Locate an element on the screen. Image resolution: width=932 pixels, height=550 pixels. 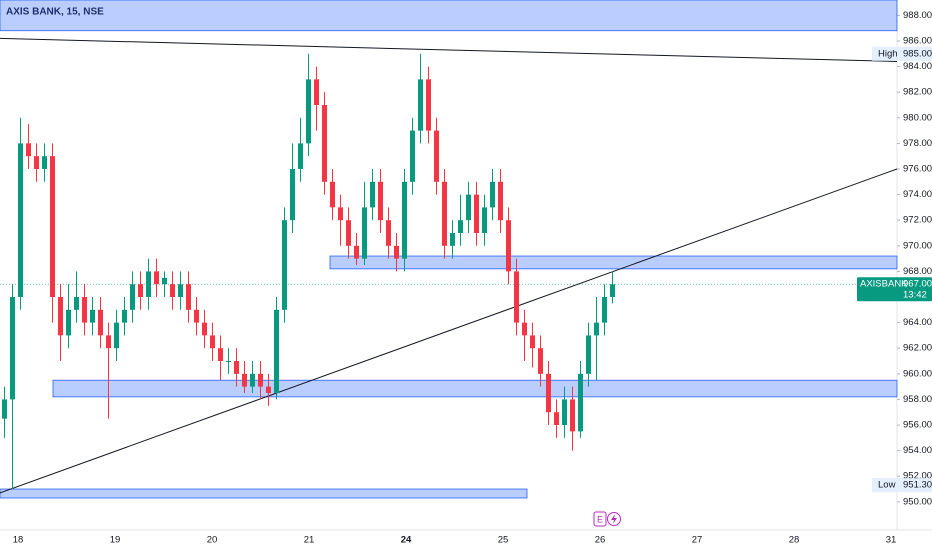
earnings-icon is located at coordinates (600, 519).